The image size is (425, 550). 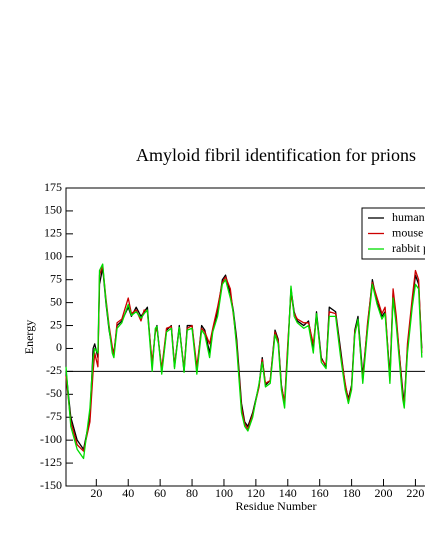 I want to click on y-tick-label: 175, so click(x=53, y=187).